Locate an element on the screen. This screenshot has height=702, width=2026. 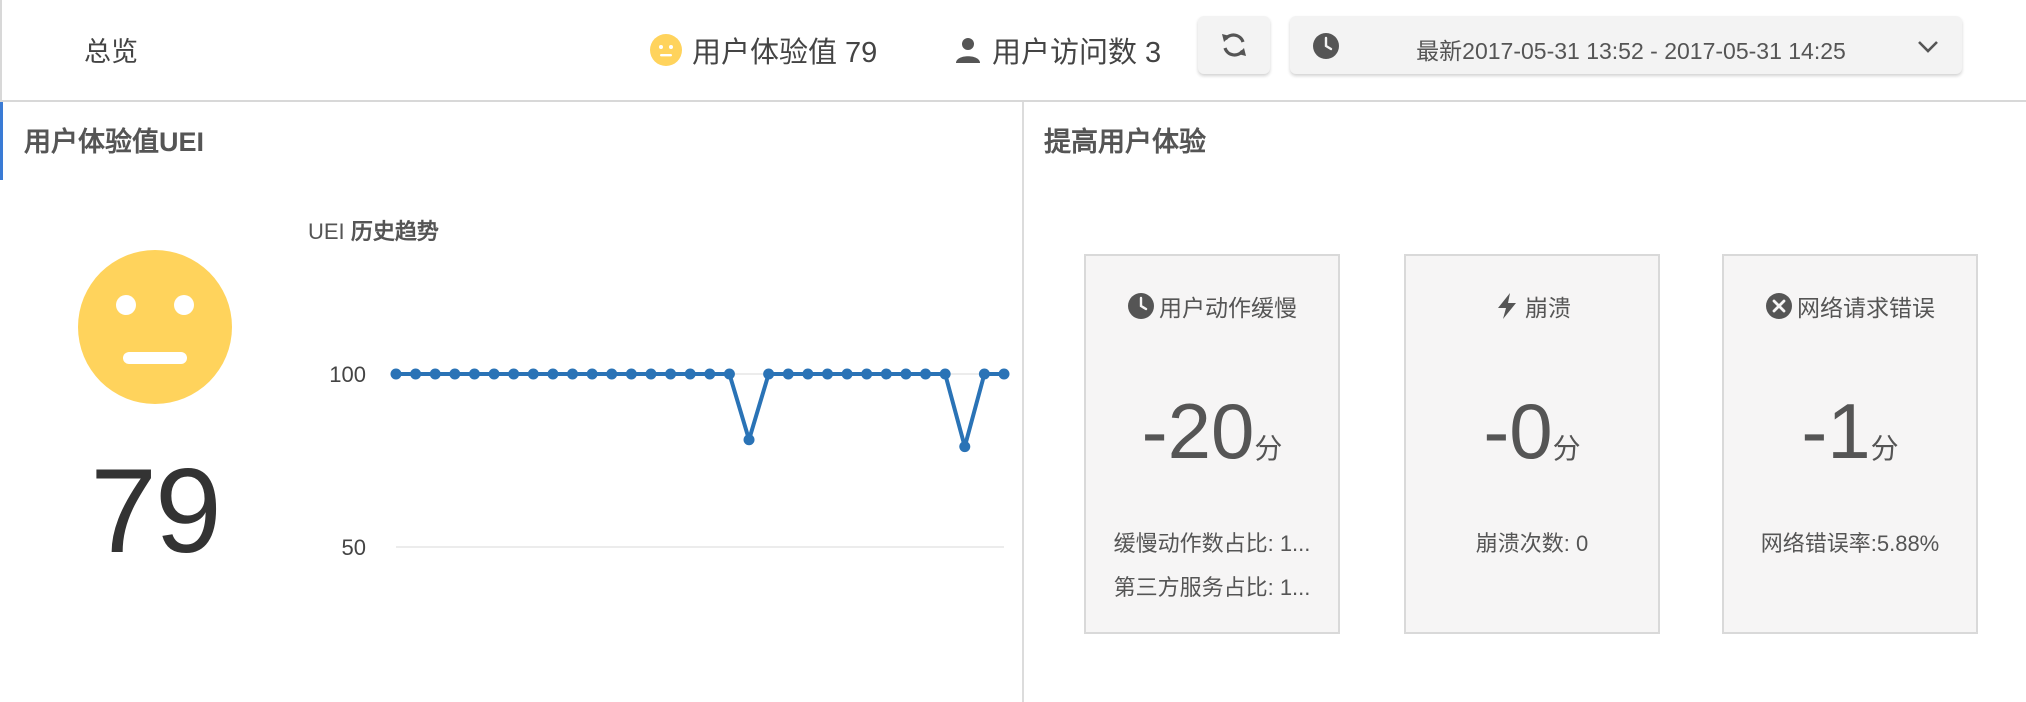
overview-title: 总览 is located at coordinates (111, 52).